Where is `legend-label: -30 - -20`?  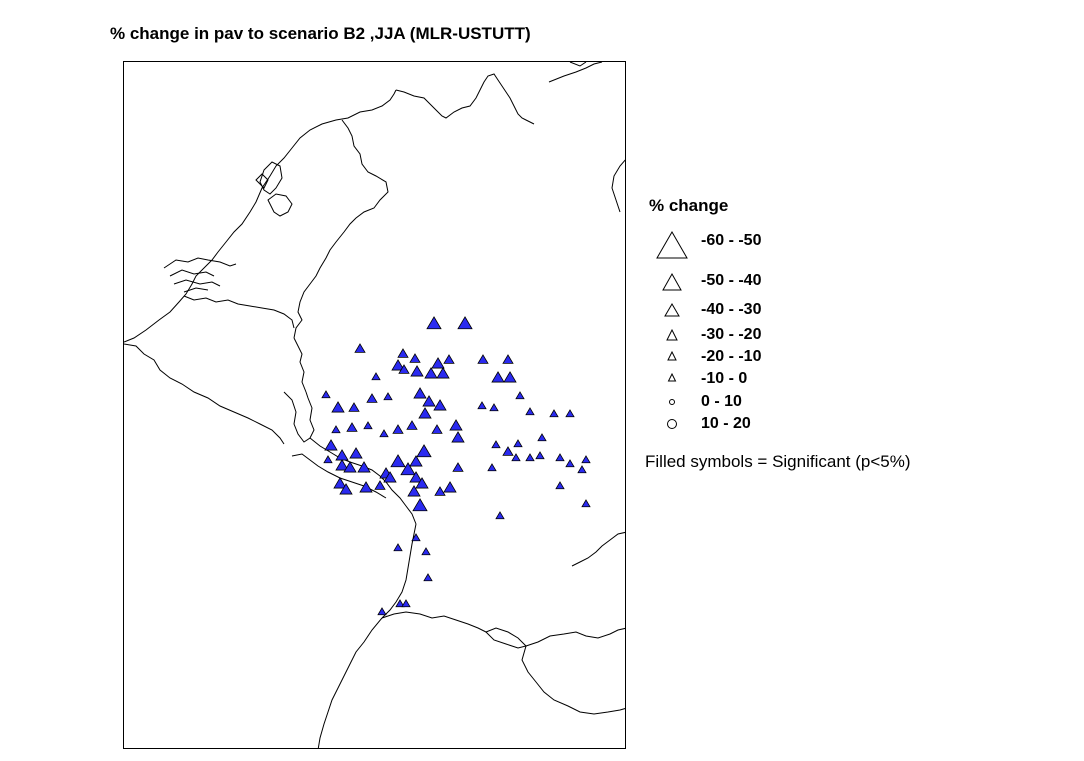 legend-label: -30 - -20 is located at coordinates (731, 334).